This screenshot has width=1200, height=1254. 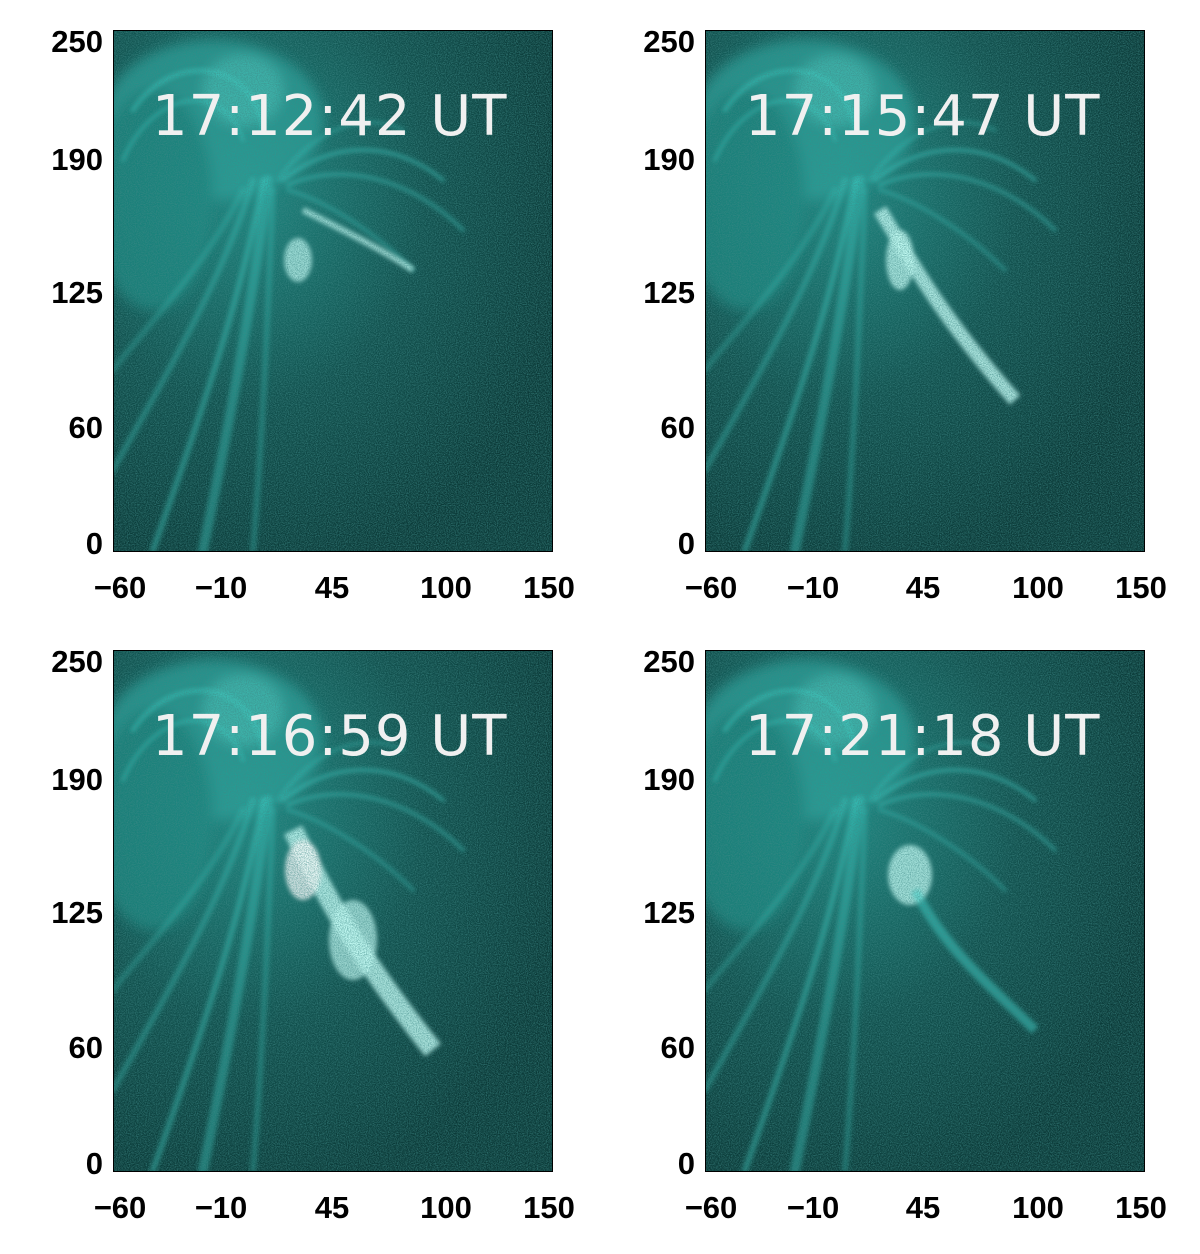 What do you see at coordinates (923, 736) in the screenshot?
I see `timestamp-label: 17:21:18 UT` at bounding box center [923, 736].